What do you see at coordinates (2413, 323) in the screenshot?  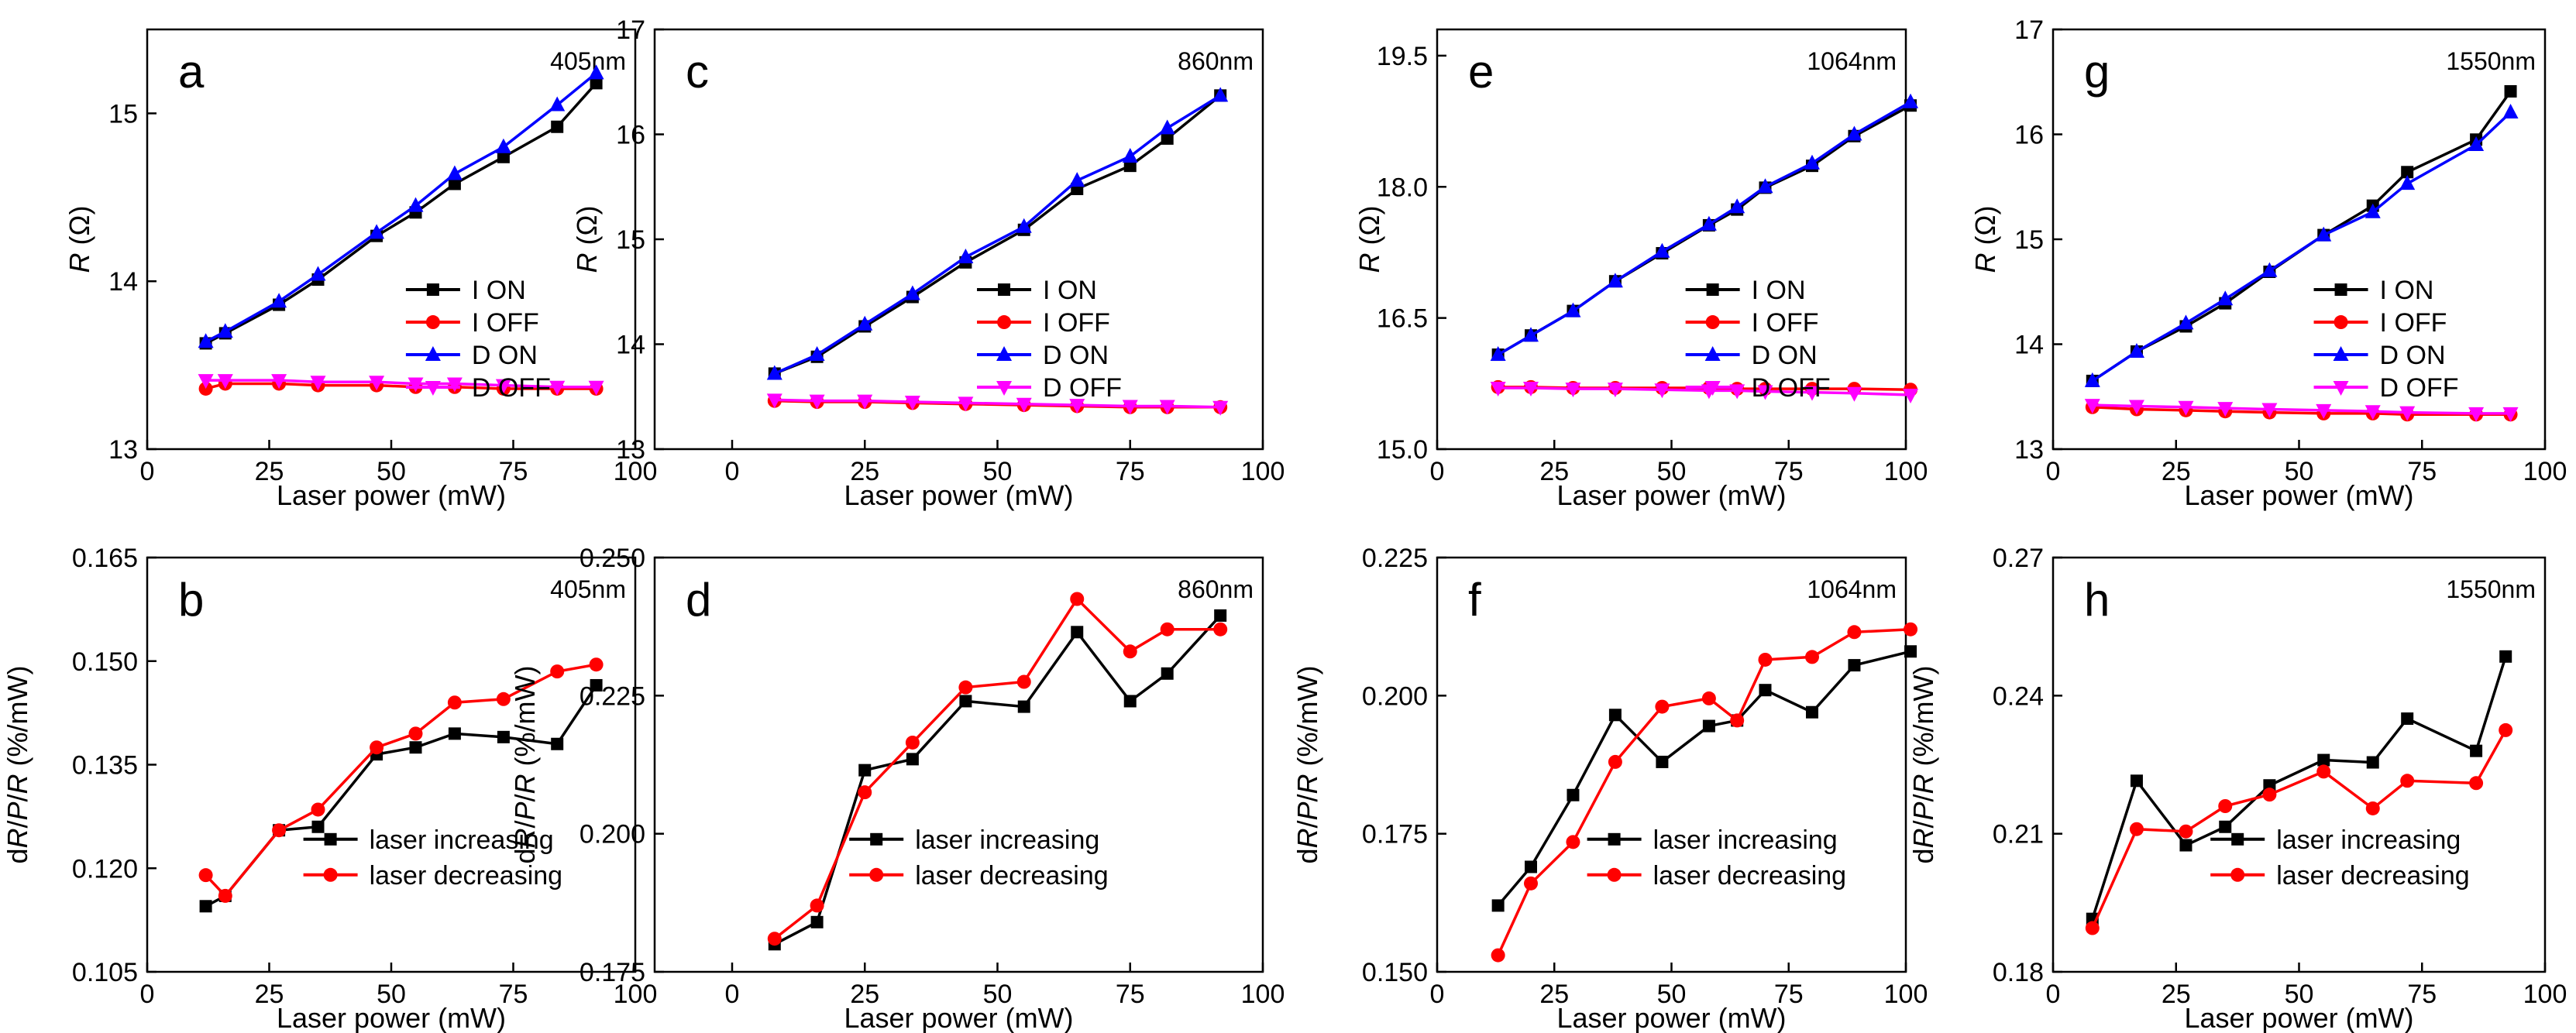 I see `legend-label: I OFF` at bounding box center [2413, 323].